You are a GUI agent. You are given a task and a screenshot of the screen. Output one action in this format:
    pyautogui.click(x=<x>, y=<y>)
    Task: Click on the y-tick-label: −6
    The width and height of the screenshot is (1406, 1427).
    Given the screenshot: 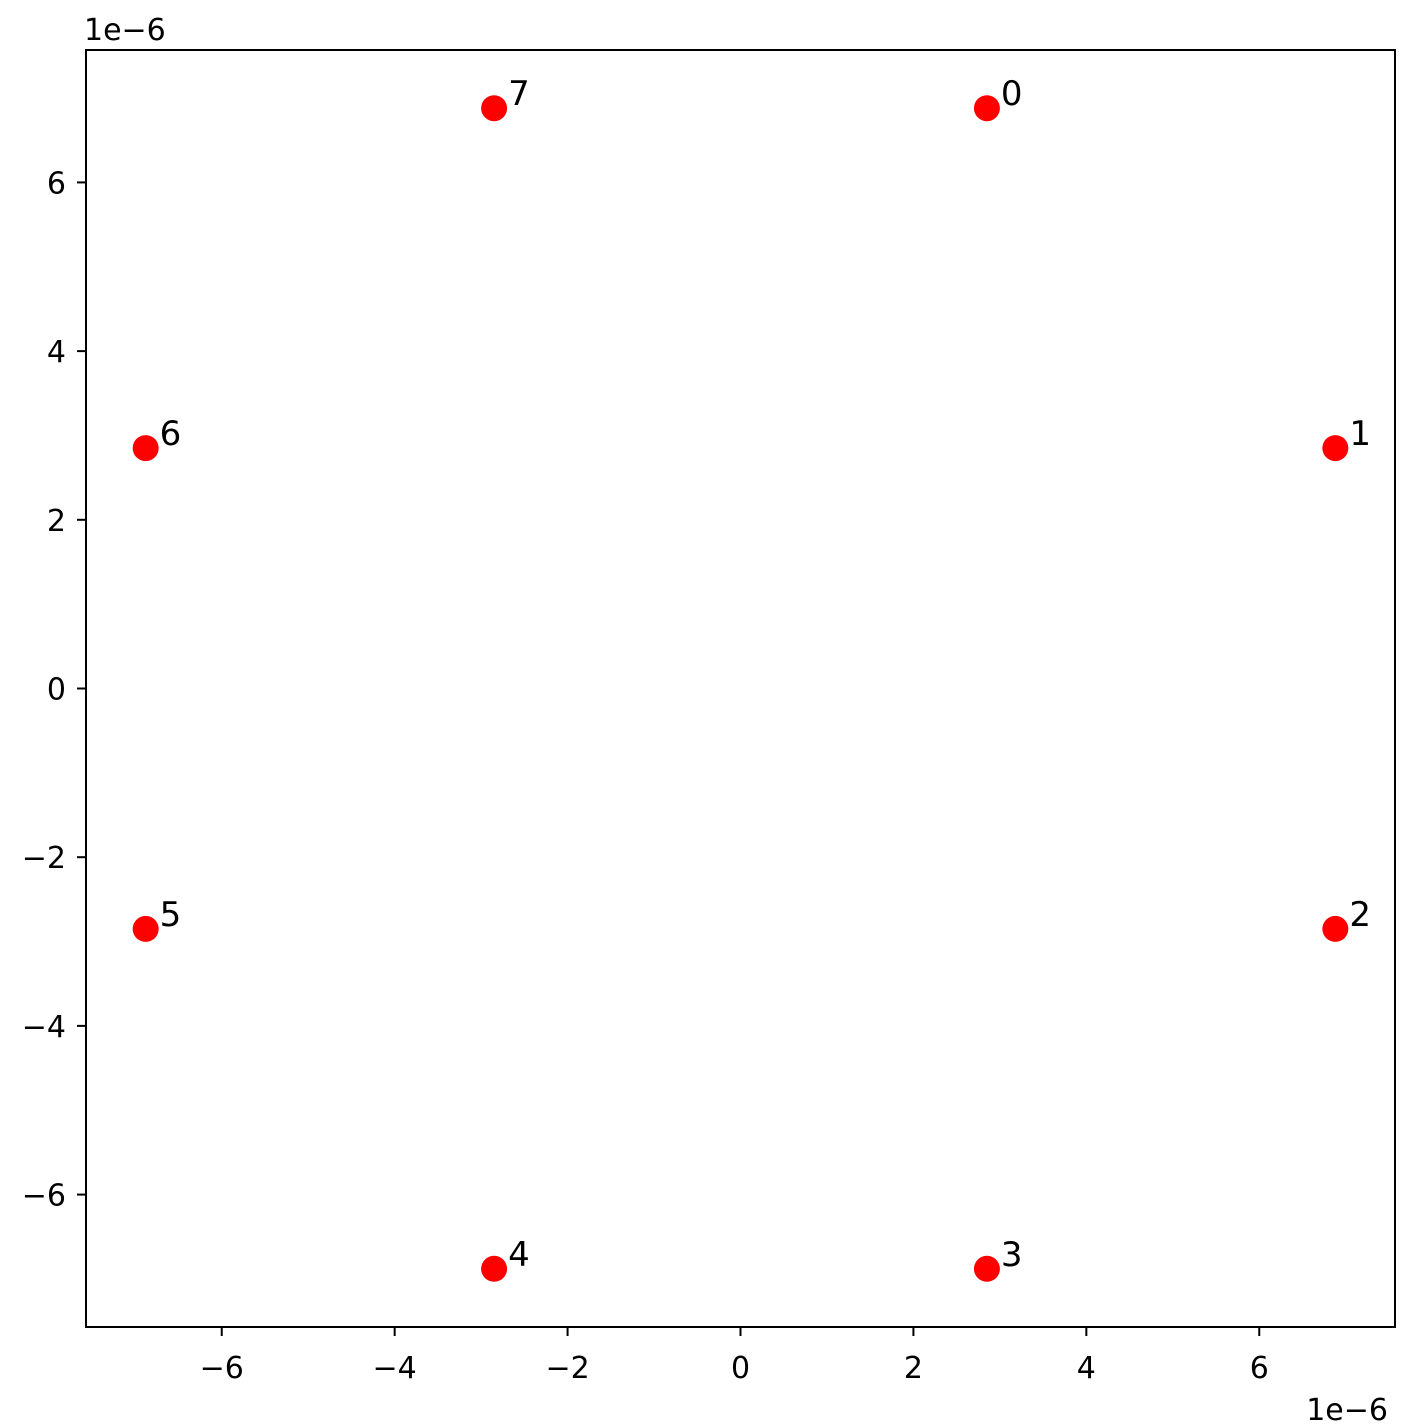 What is the action you would take?
    pyautogui.click(x=44, y=1196)
    